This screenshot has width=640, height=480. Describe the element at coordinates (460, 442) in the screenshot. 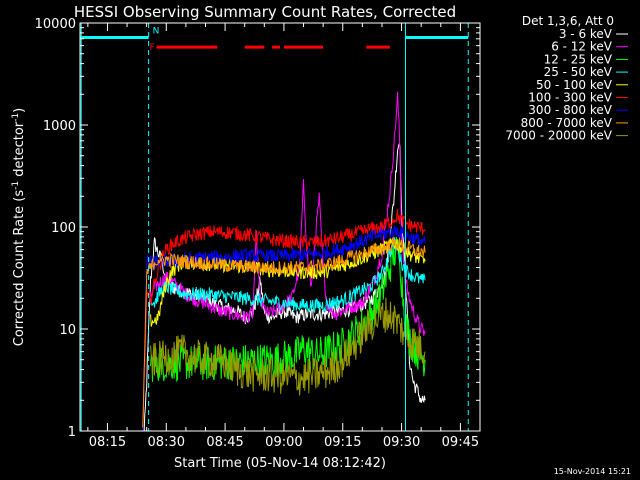

I see `x-tick-label: 09:45` at that location.